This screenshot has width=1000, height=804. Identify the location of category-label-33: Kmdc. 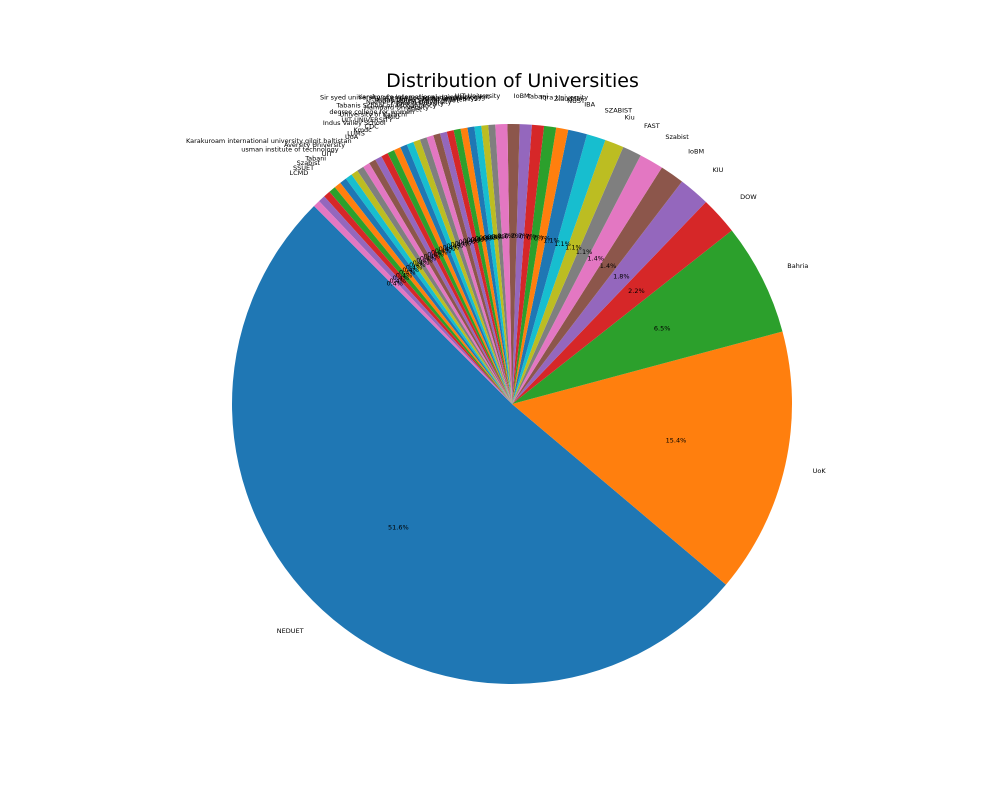
(362, 130).